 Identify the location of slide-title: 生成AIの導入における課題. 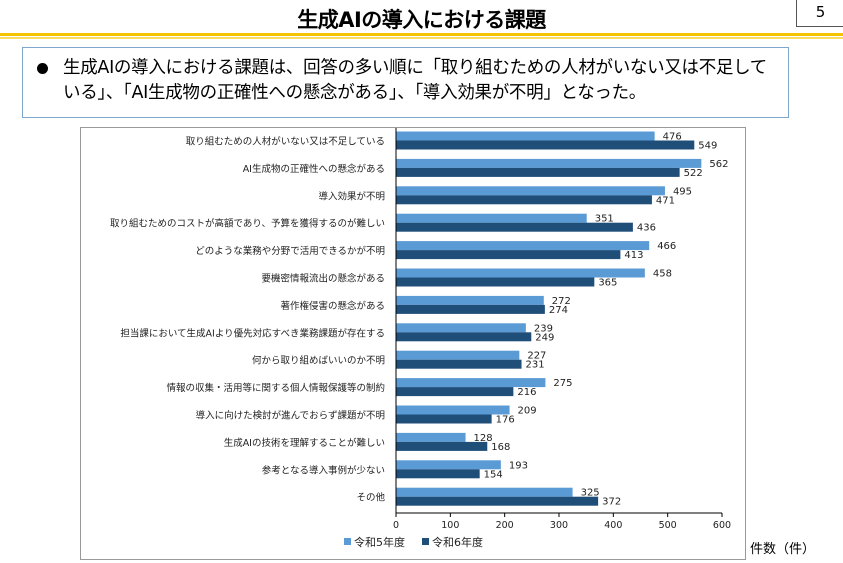
(421, 20).